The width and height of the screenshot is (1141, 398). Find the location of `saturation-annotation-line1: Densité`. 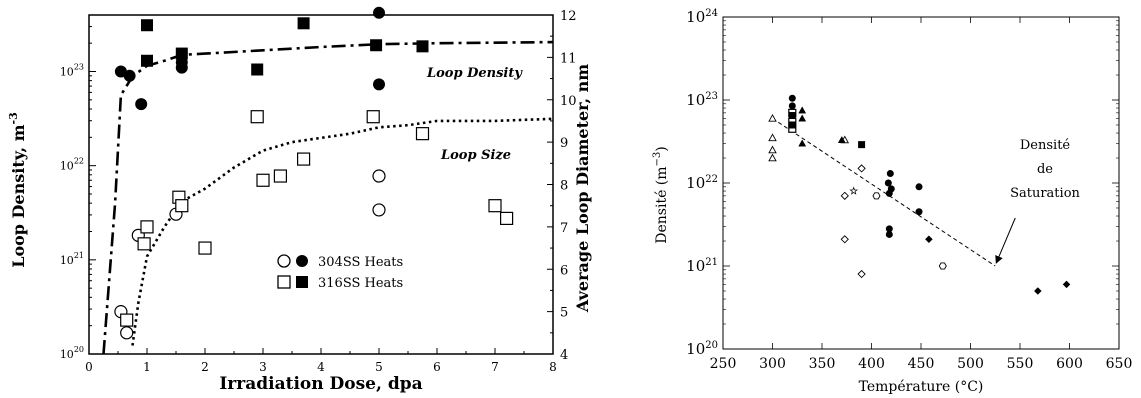

saturation-annotation-line1: Densité is located at coordinates (1045, 145).